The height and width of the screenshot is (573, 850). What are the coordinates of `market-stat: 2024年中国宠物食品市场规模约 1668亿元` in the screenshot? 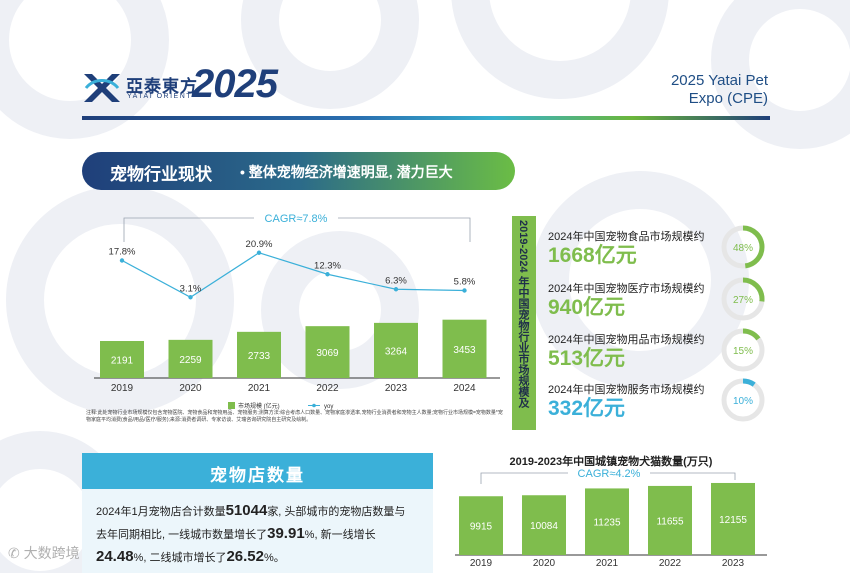 It's located at (638, 248).